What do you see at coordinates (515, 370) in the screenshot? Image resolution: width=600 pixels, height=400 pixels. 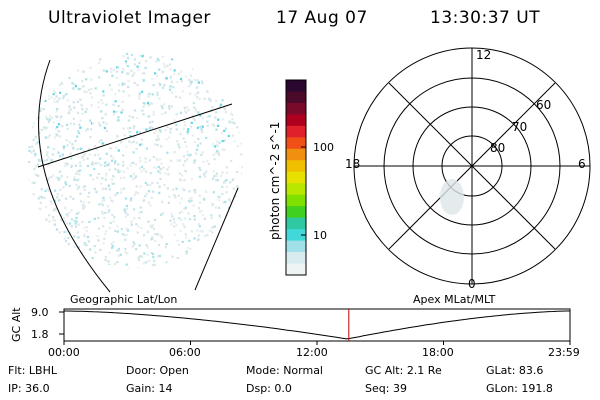 I see `info-glat: GLat: 83.6` at bounding box center [515, 370].